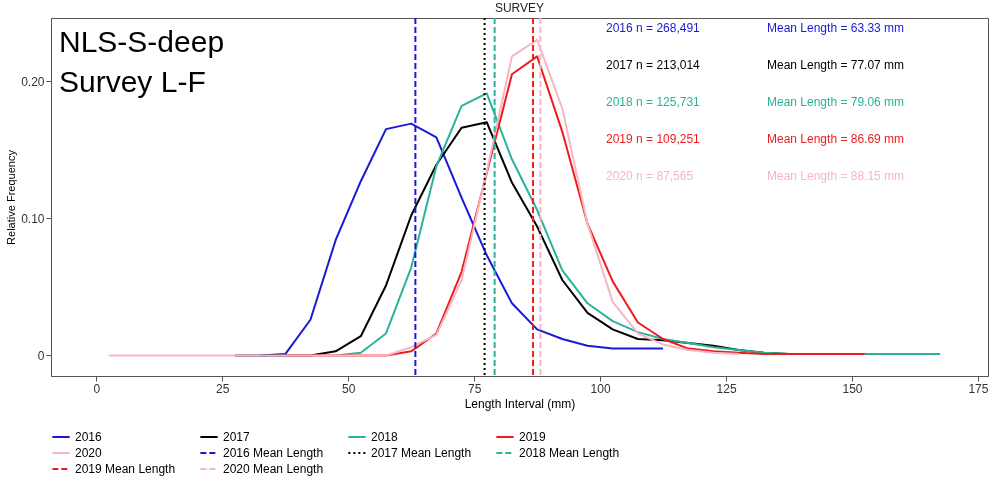 This screenshot has width=1004, height=479. What do you see at coordinates (33, 81) in the screenshot?
I see `y-tick-label: 0.20` at bounding box center [33, 81].